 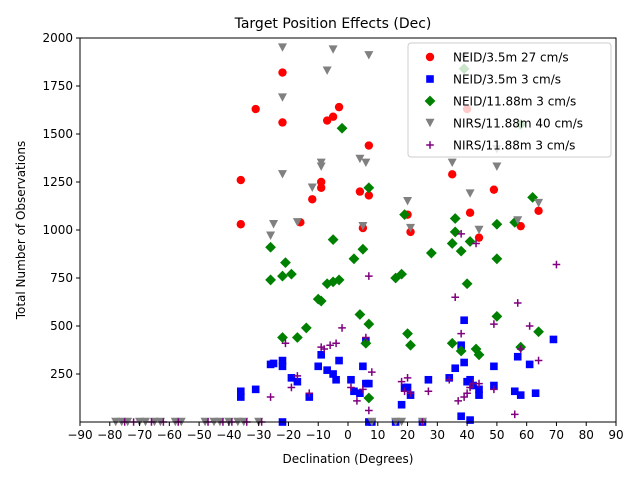 What do you see at coordinates (497, 58) in the screenshot?
I see `legend-entry: NEID/3.5m 27 cm/s` at bounding box center [497, 58].